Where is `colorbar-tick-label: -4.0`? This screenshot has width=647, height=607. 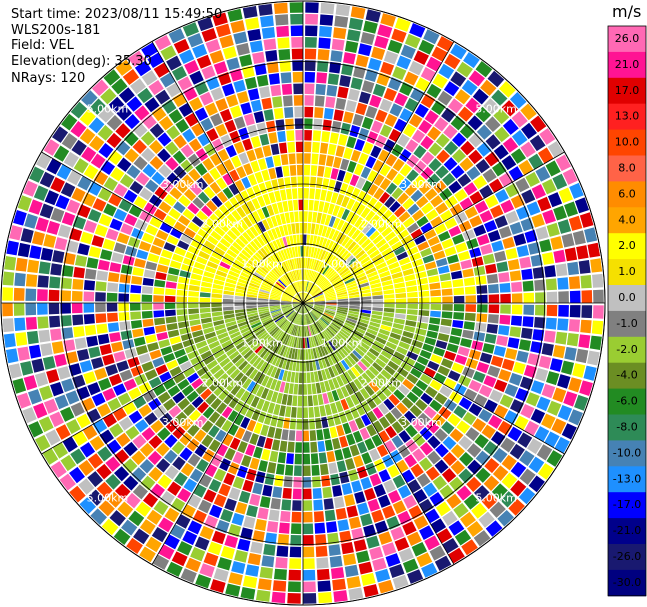
colorbar-tick-label: -4.0 is located at coordinates (626, 375).